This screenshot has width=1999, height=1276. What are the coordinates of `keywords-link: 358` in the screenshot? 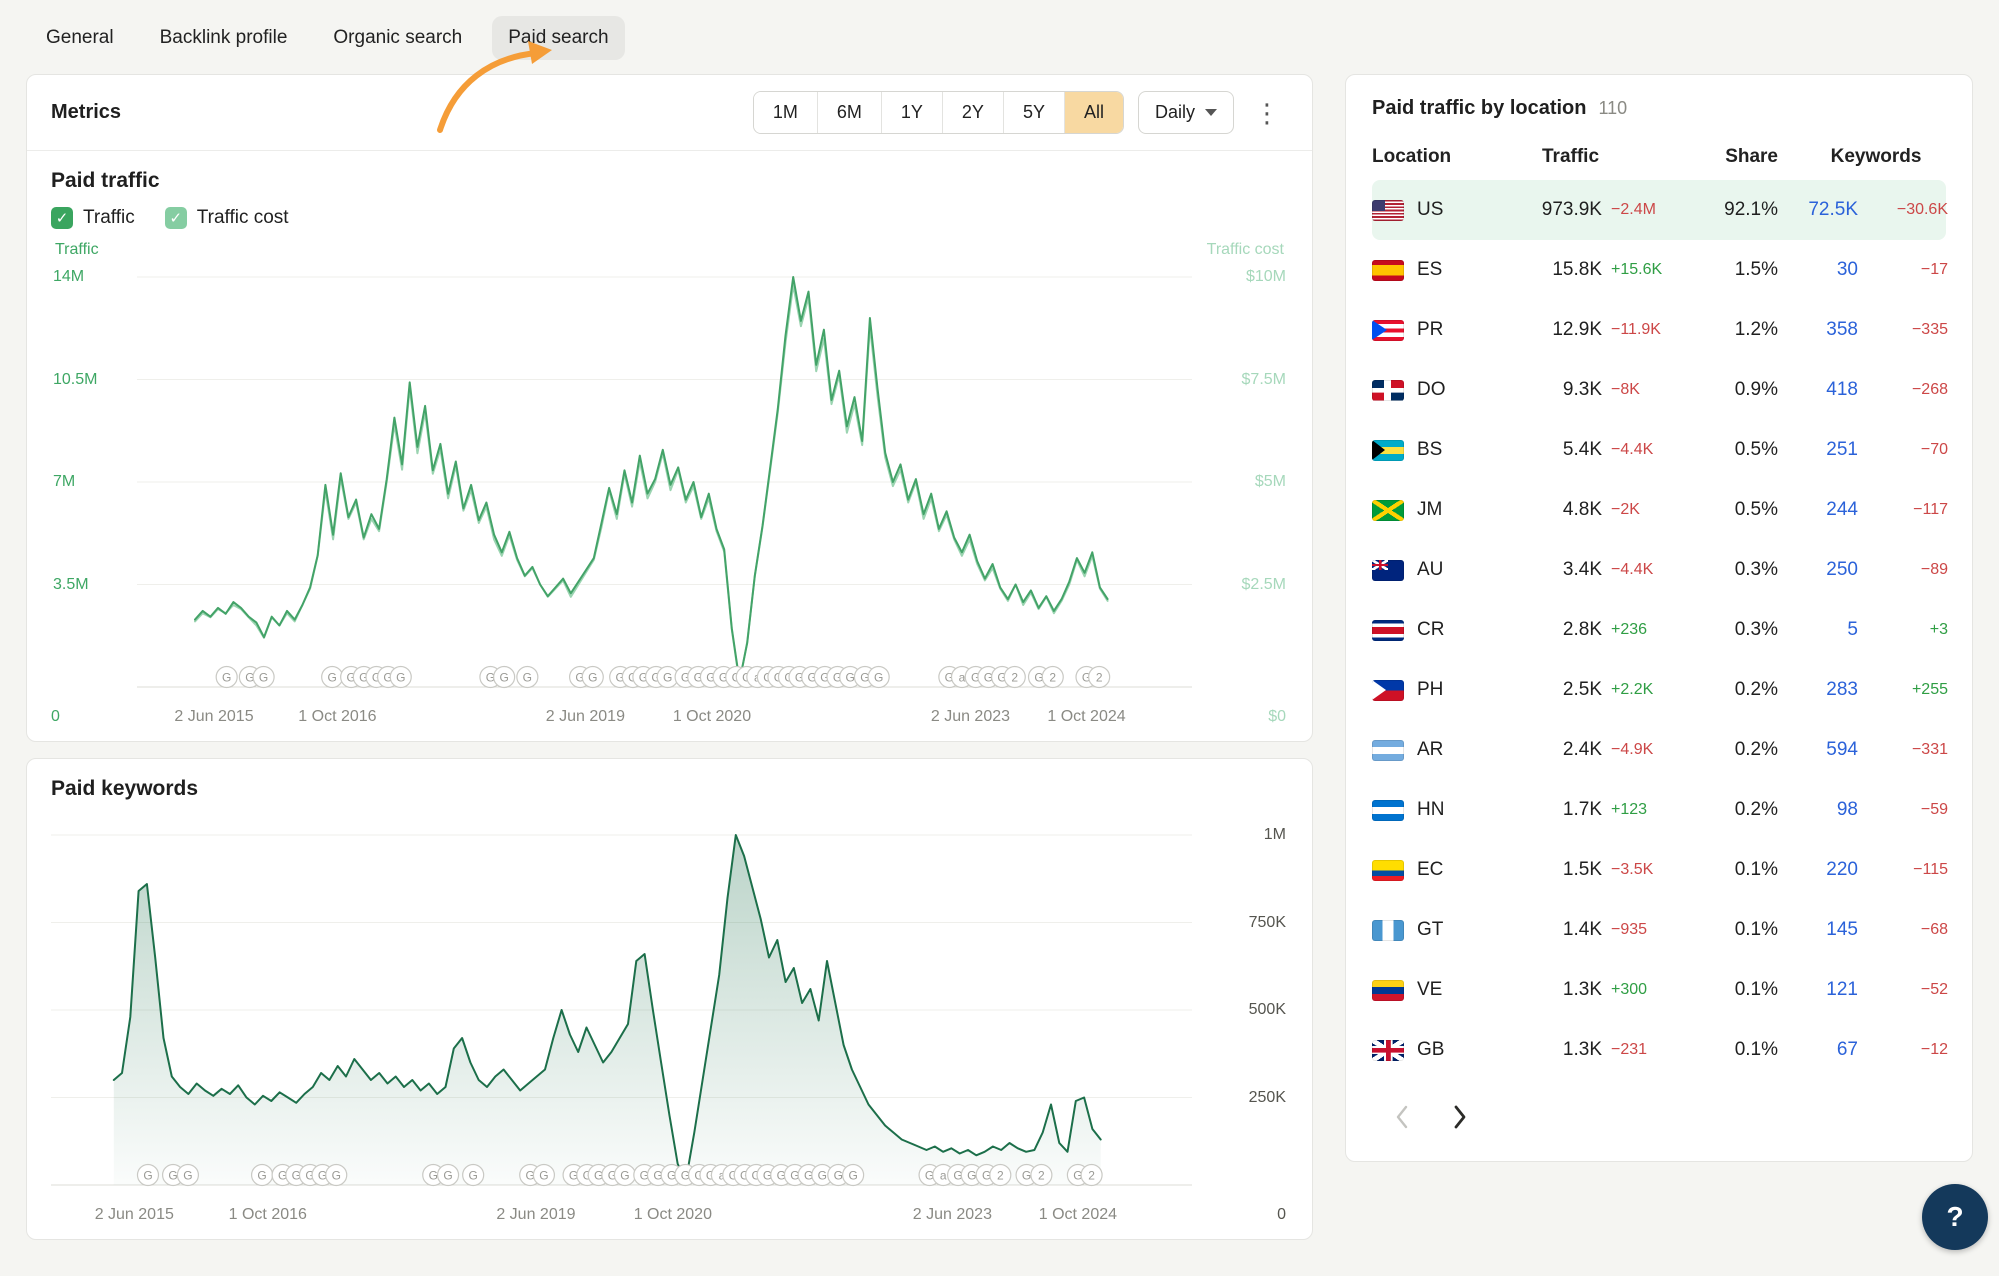 It's located at (1842, 329).